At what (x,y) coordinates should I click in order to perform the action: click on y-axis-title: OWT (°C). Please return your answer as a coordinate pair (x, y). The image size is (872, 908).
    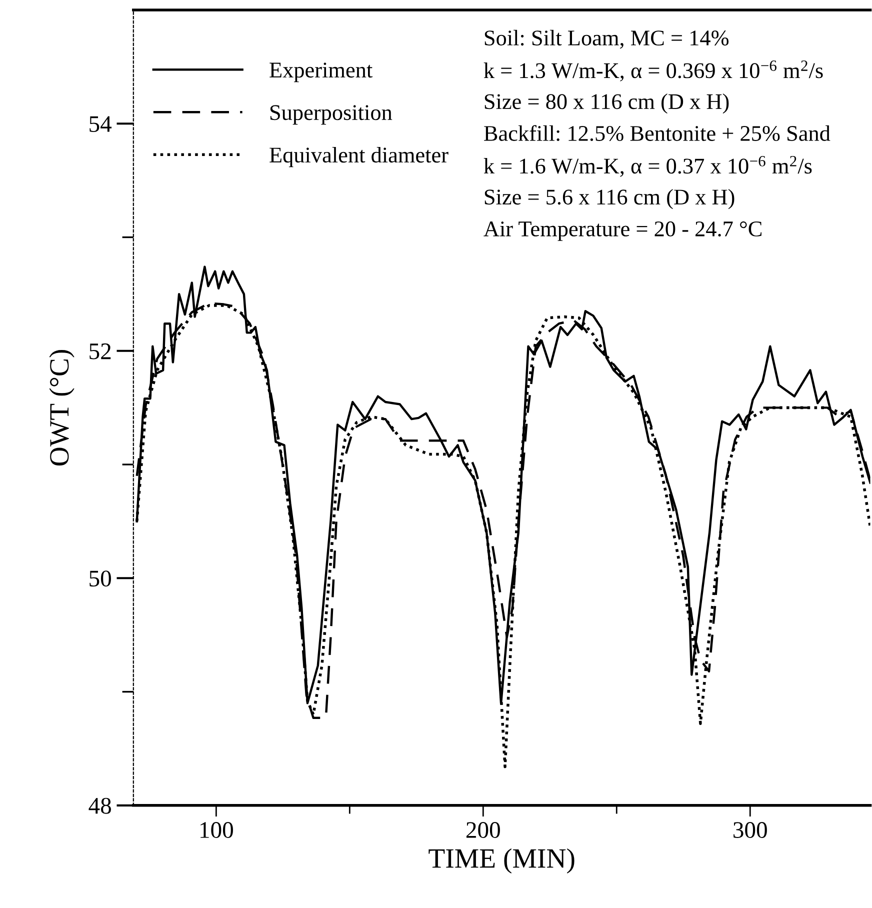
    Looking at the image, I should click on (61, 408).